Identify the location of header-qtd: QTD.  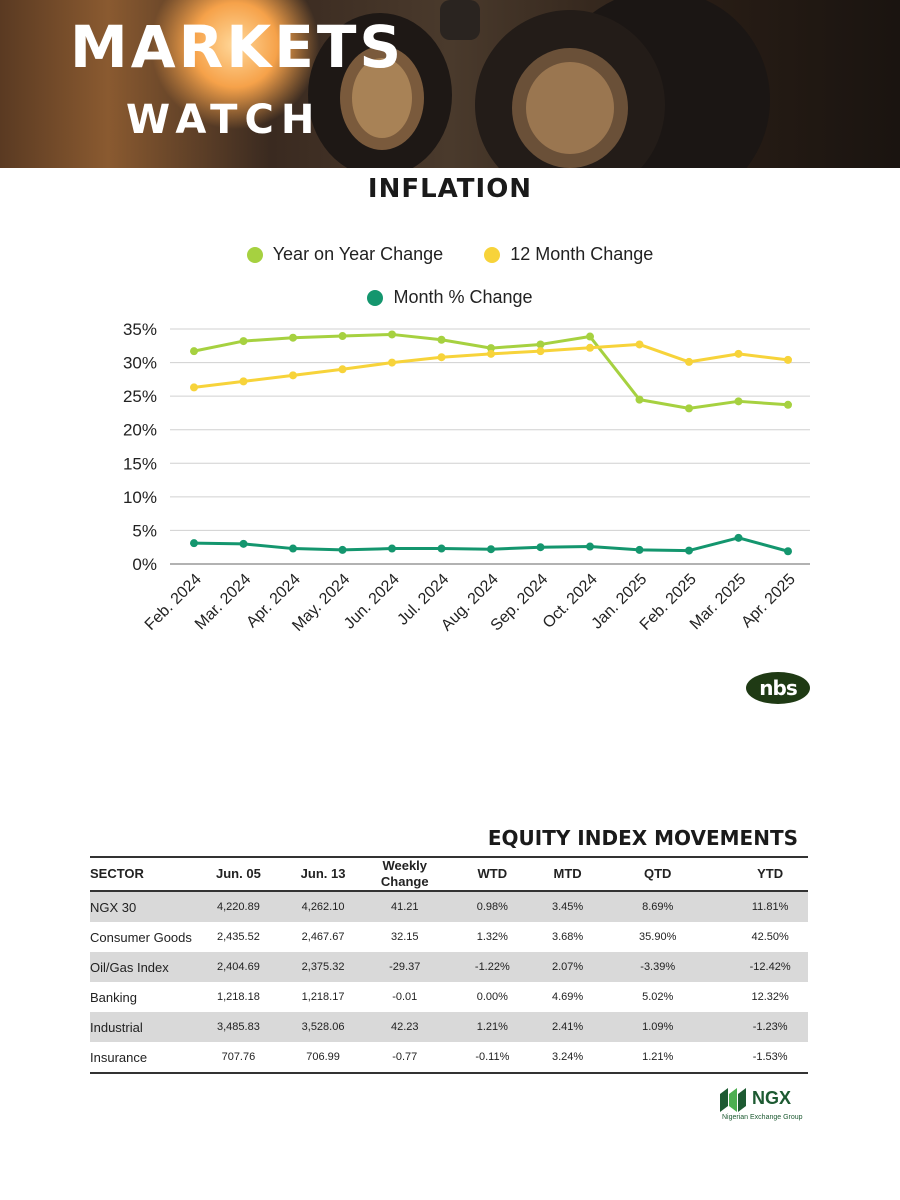
(658, 874).